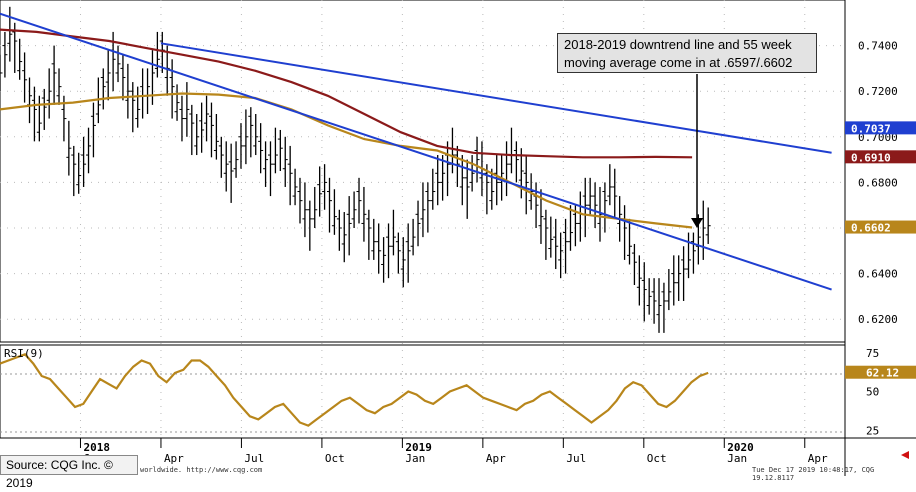 This screenshot has width=916, height=492. Describe the element at coordinates (697, 223) in the screenshot. I see `annotation-arrow-head` at that location.